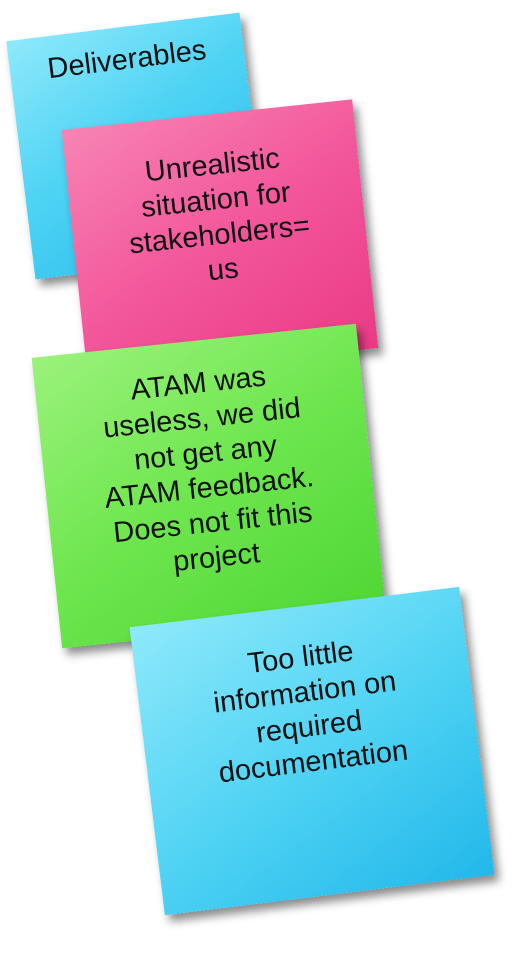 This screenshot has width=522, height=954. I want to click on note-text-deliverables: Deliverables, so click(127, 60).